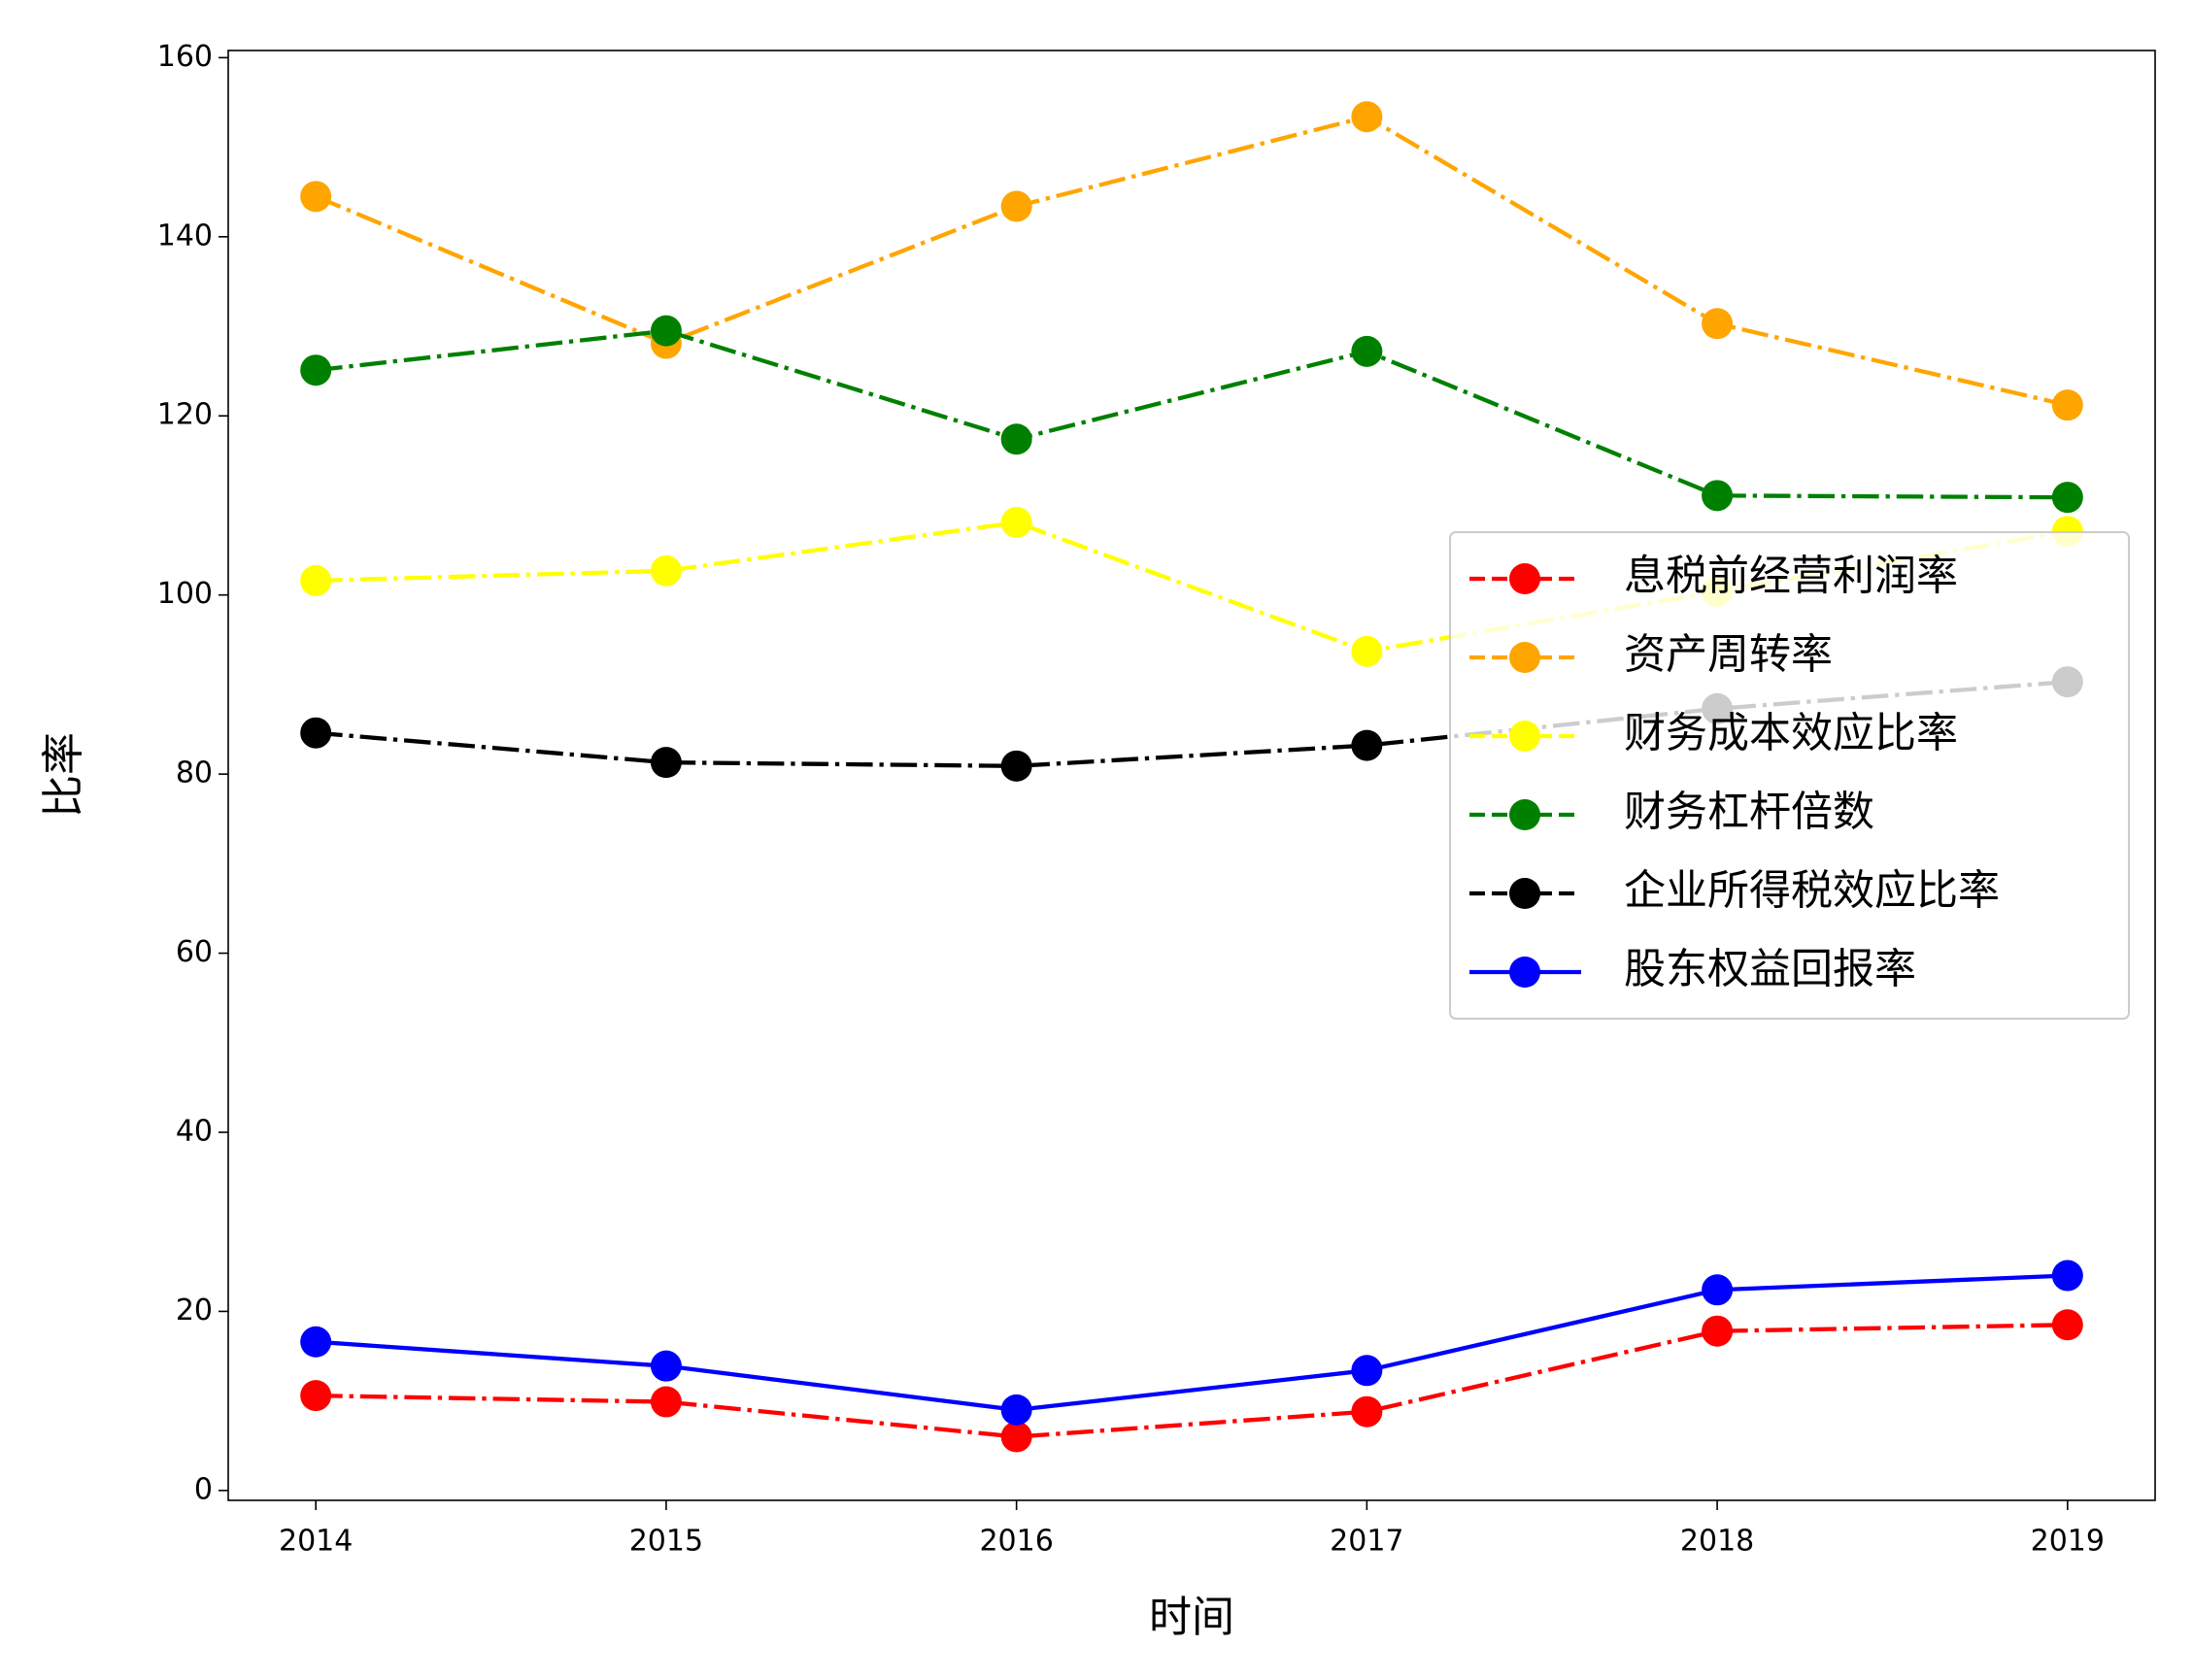 This screenshot has height=1680, width=2193. Describe the element at coordinates (203, 1489) in the screenshot. I see `y-tick-label: 0` at that location.